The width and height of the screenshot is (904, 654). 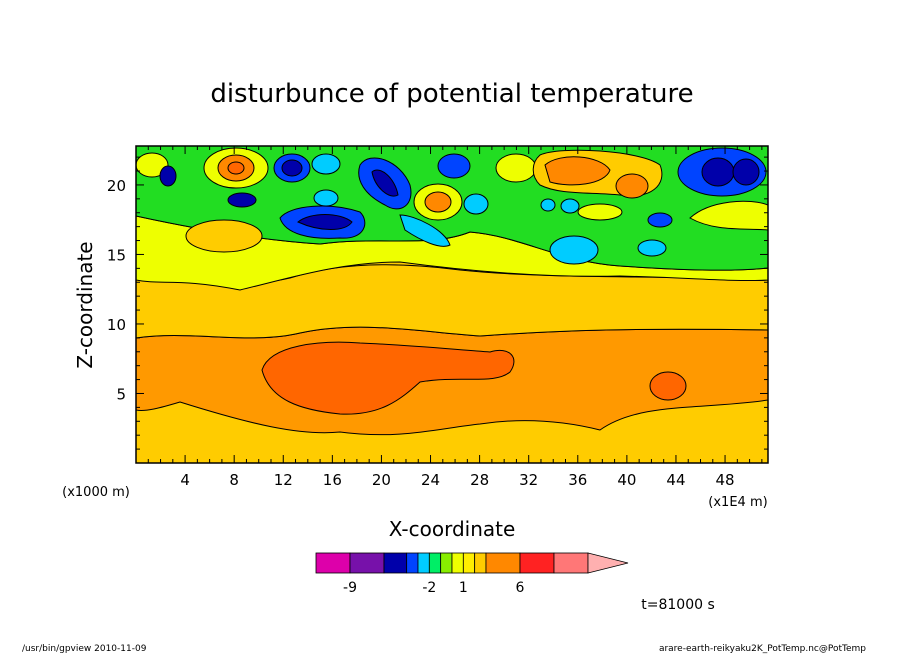 I want to click on y-tick-label: 10, so click(x=116, y=325).